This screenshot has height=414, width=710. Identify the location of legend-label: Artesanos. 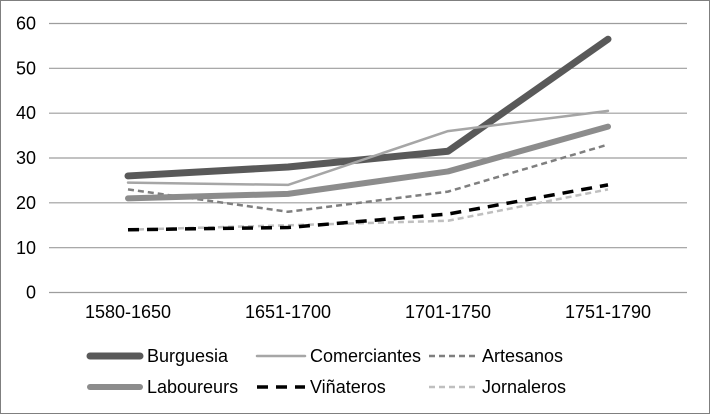
(523, 355).